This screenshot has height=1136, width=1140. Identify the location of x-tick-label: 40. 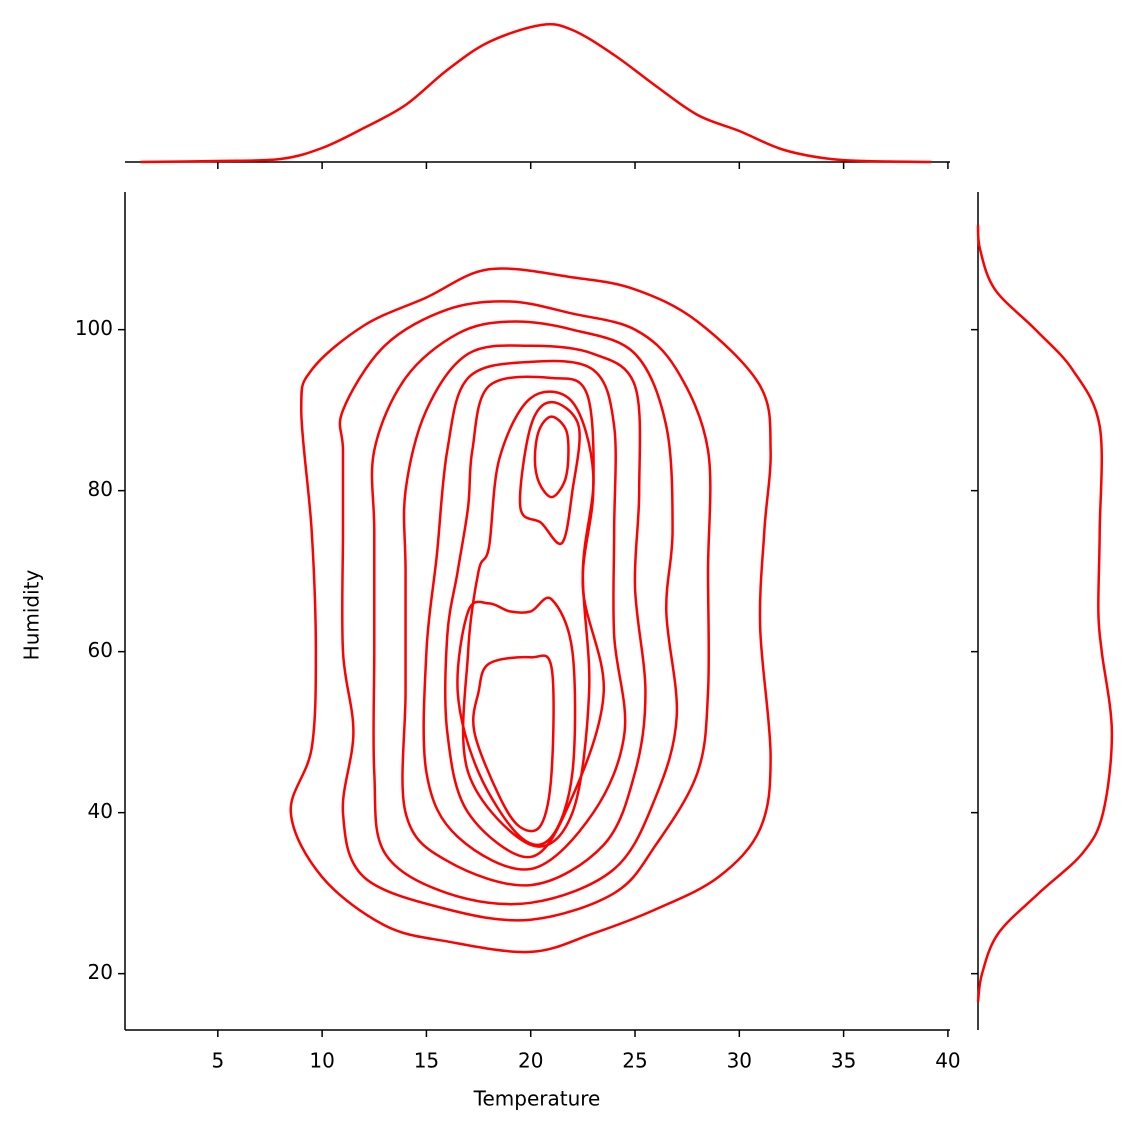
(947, 1061).